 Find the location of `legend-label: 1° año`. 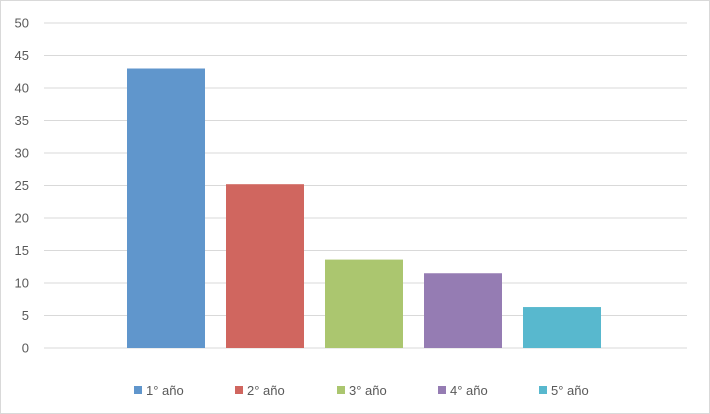

legend-label: 1° año is located at coordinates (165, 390).